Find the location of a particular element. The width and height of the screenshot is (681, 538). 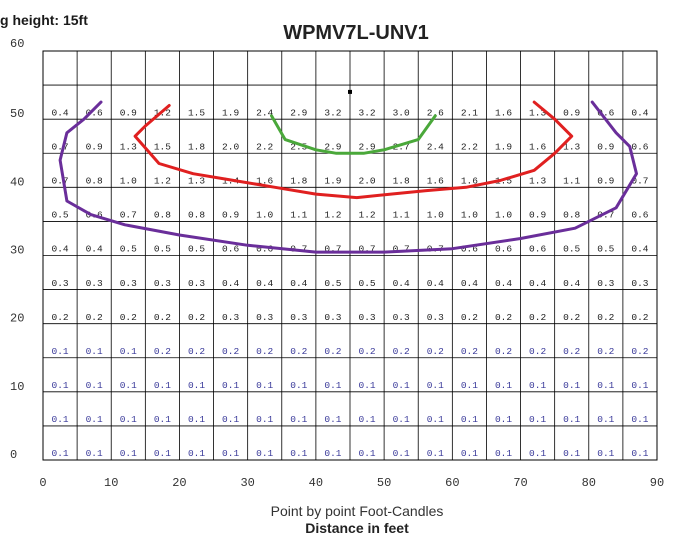

y-tick-label: 30 is located at coordinates (17, 251).